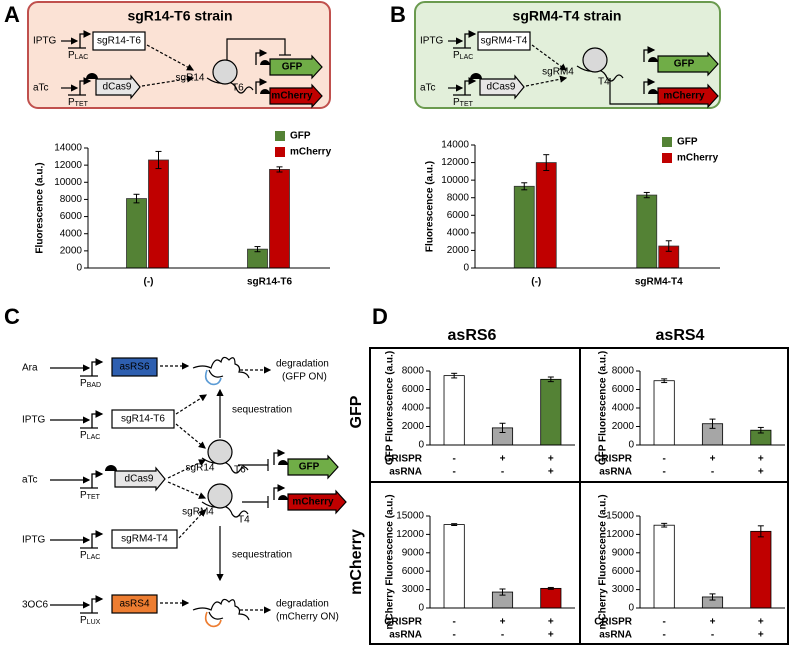 The width and height of the screenshot is (796, 652). I want to click on y-tick-label: 9000, so click(413, 552).